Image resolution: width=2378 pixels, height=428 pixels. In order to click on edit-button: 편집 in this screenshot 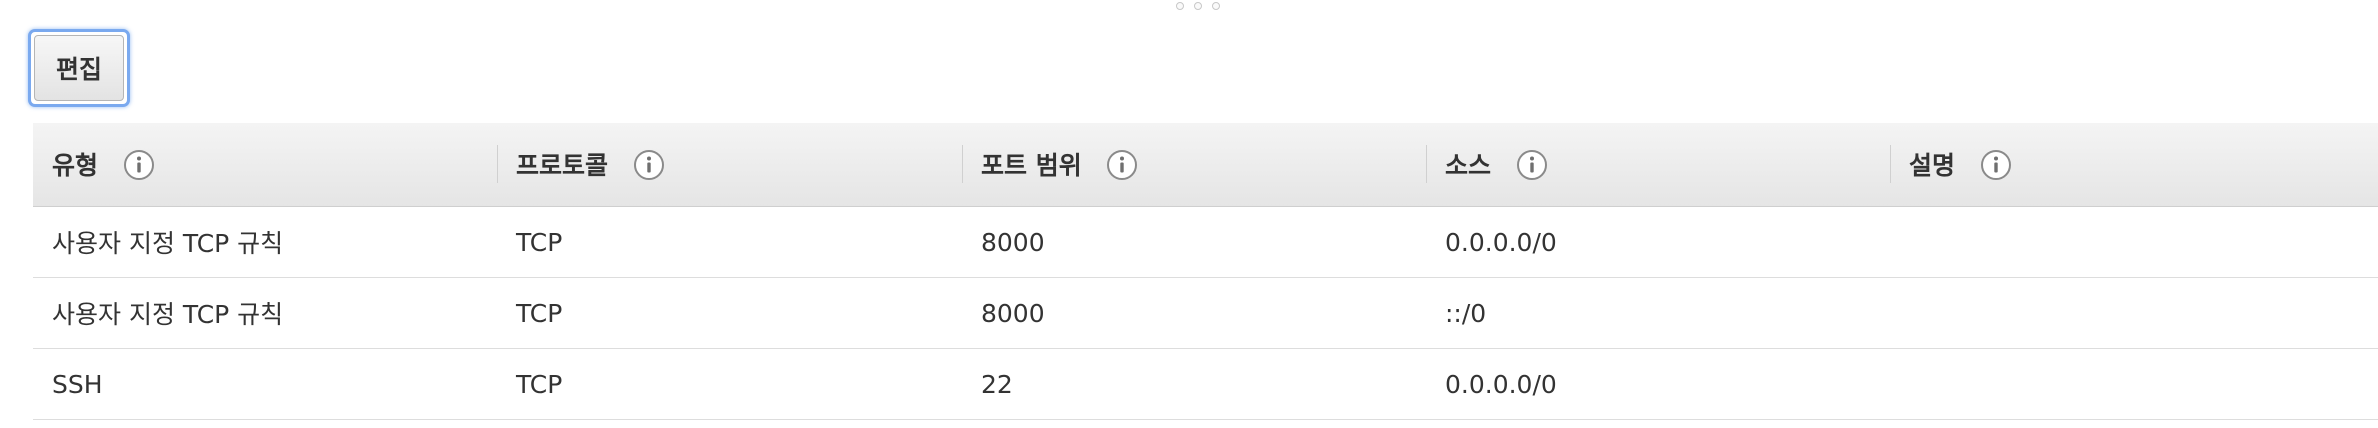, I will do `click(79, 68)`.